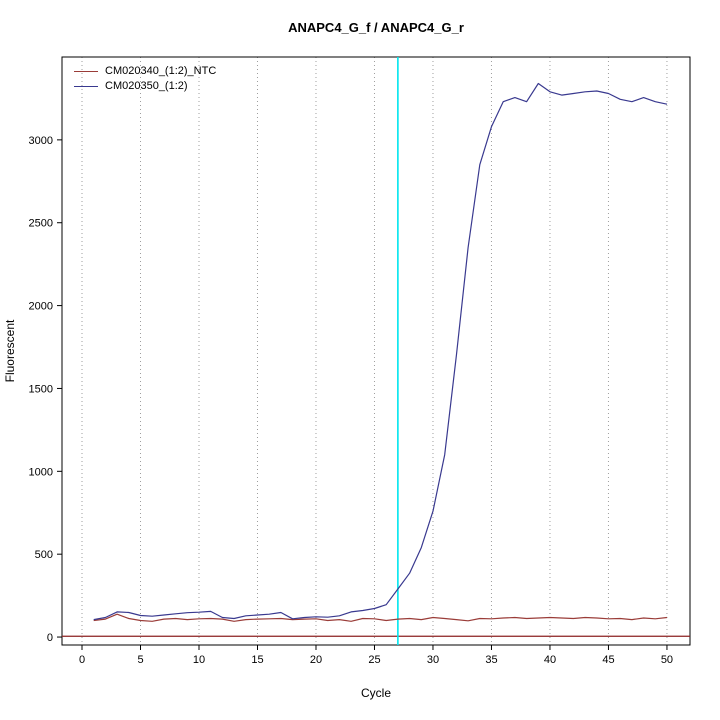 The image size is (720, 720). Describe the element at coordinates (374, 660) in the screenshot. I see `x-tick-label: 25` at that location.